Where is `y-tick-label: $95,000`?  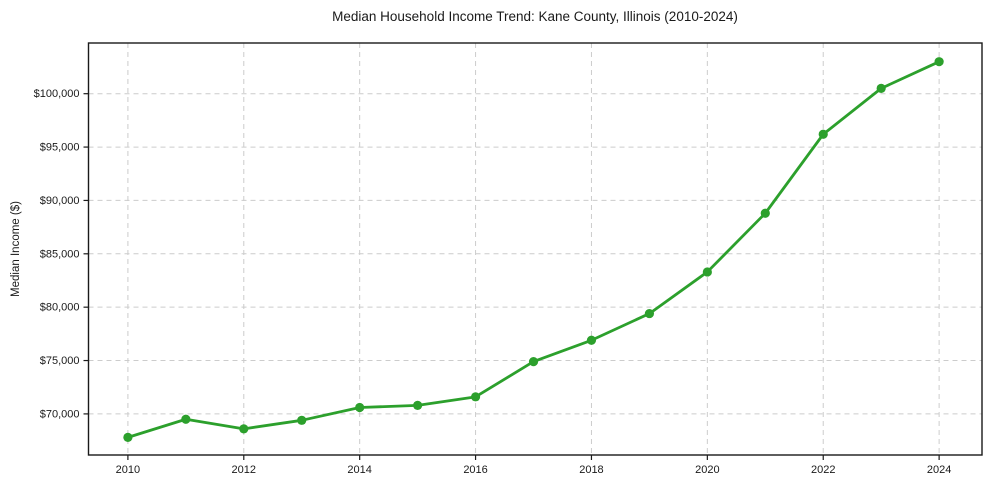
y-tick-label: $95,000 is located at coordinates (60, 148).